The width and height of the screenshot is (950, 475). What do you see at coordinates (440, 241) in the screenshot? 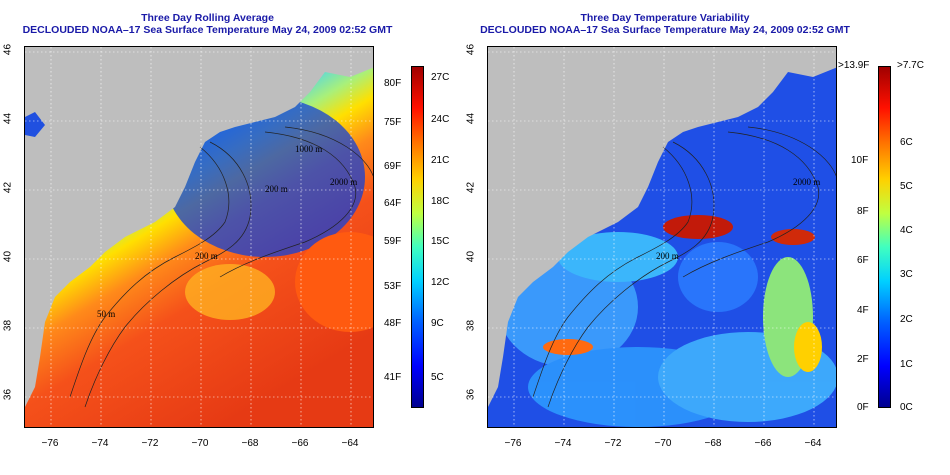
I see `colorbar-c-label: 15C` at bounding box center [440, 241].